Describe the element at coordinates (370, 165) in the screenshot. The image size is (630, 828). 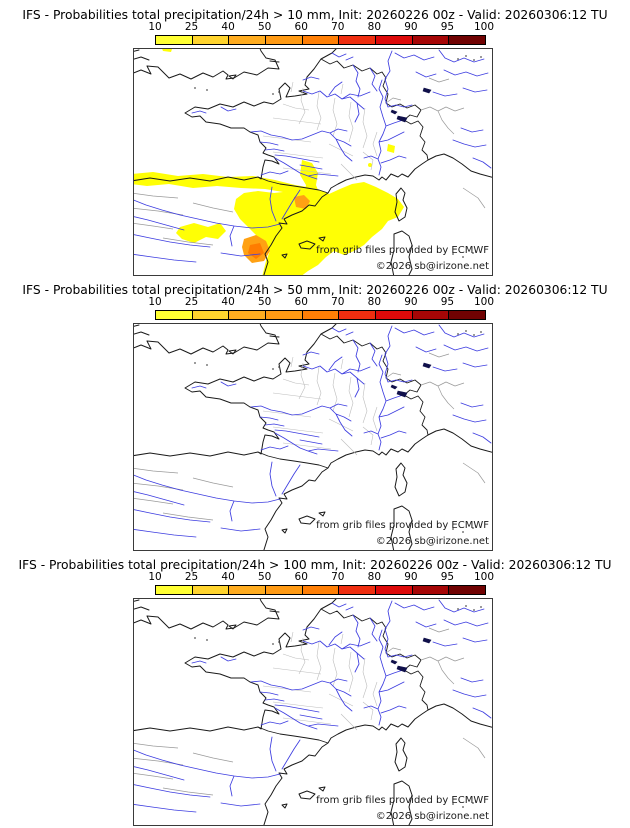
I see `precip-dot` at that location.